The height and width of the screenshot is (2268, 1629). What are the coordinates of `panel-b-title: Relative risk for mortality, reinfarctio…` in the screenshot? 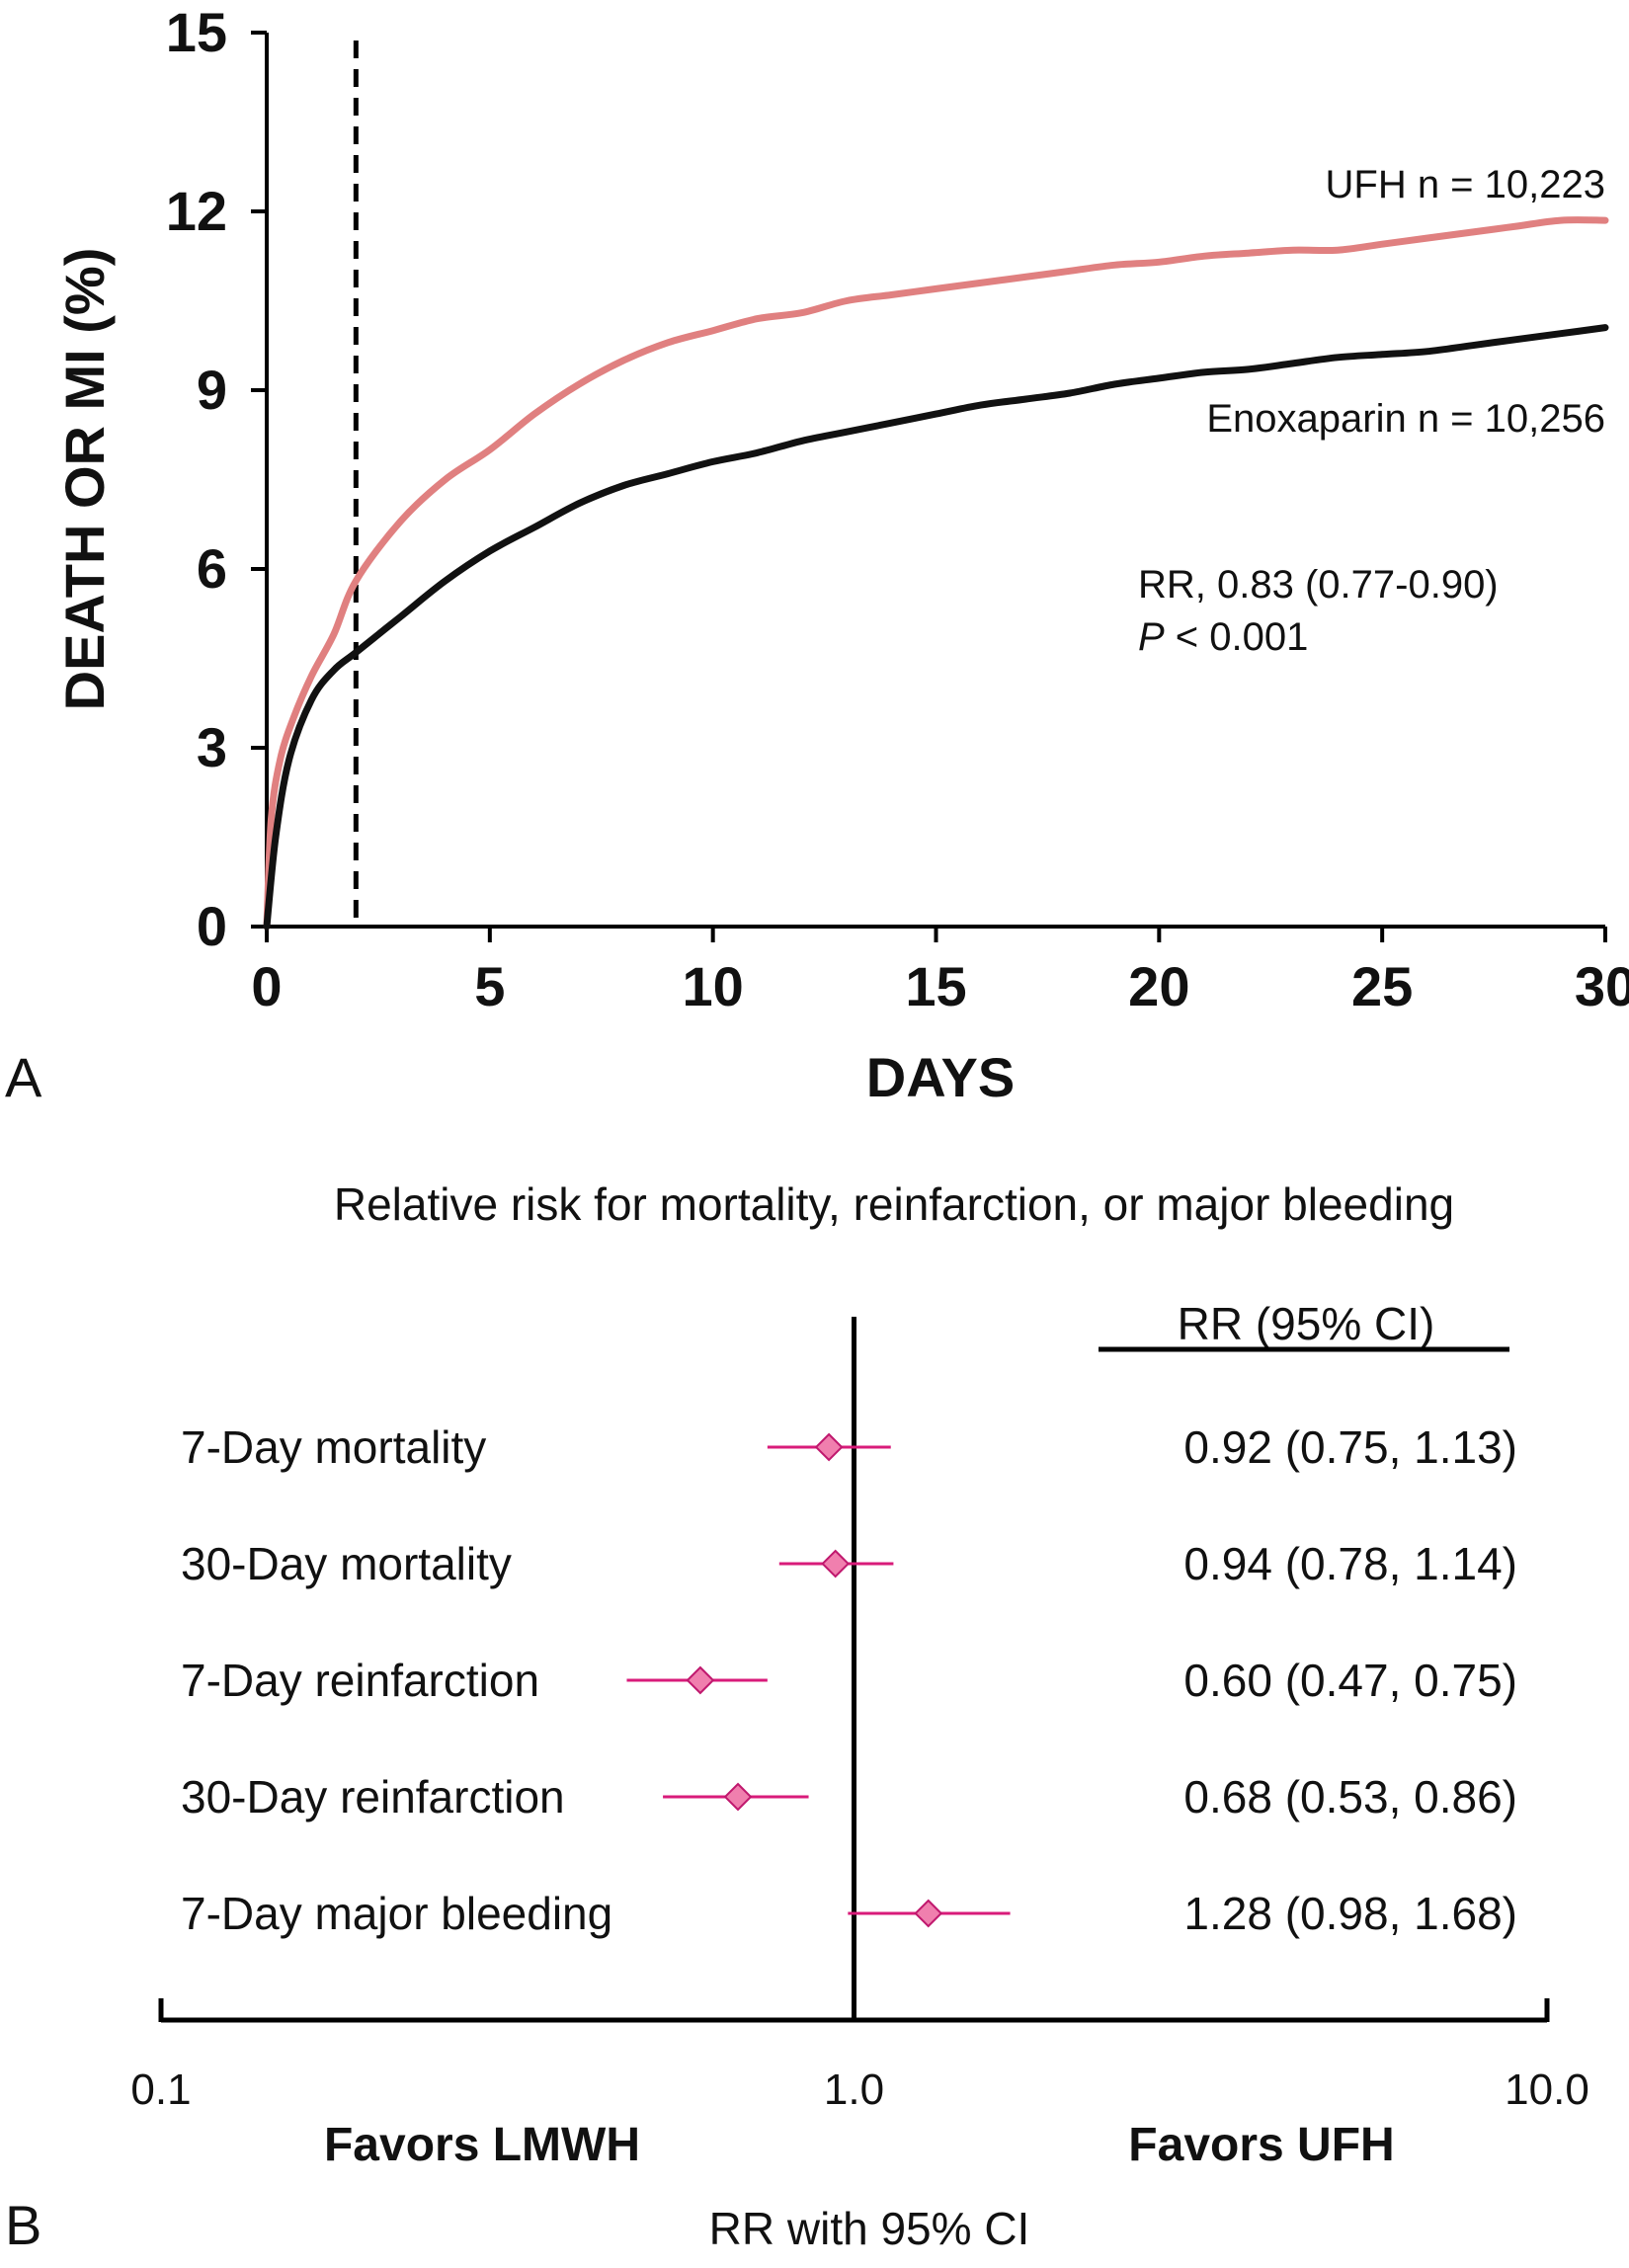 It's located at (894, 1204).